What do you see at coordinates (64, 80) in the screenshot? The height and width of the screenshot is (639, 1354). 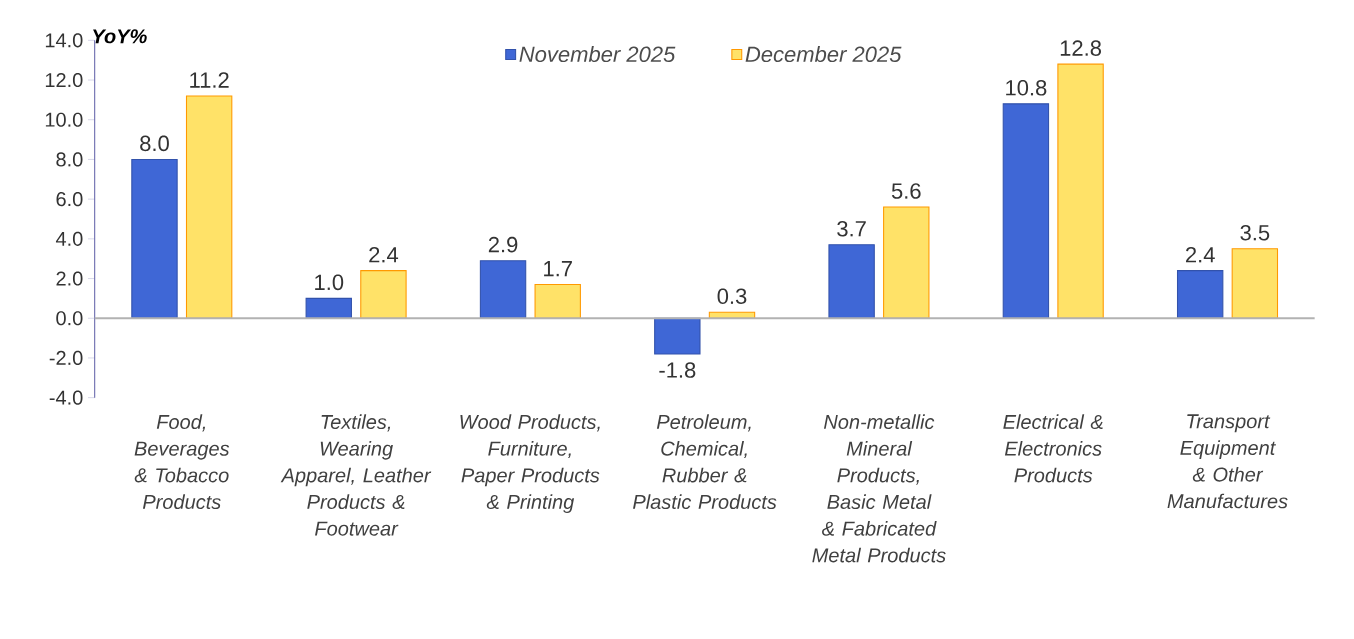 I see `y-tick-label: 12.0` at bounding box center [64, 80].